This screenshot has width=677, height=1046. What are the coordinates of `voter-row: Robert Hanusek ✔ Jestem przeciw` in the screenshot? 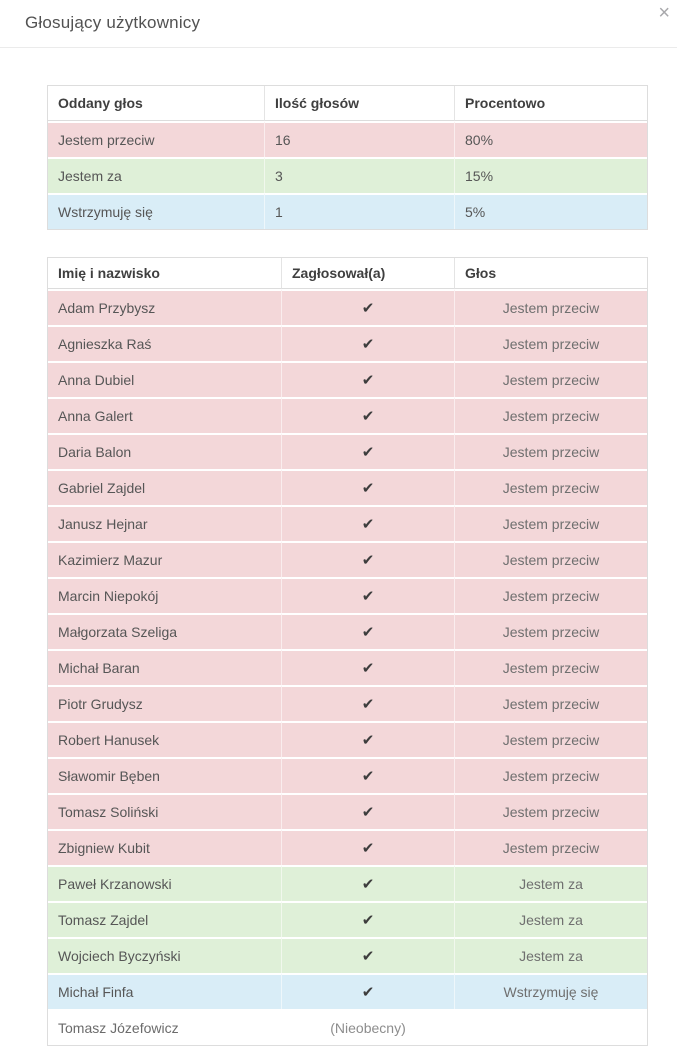 It's located at (347, 739).